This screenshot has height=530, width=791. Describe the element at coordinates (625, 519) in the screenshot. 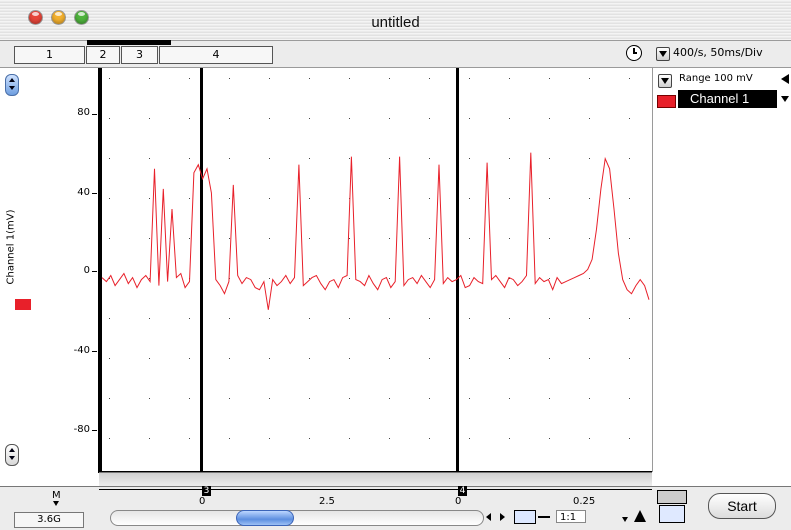

I see `zoom-dropdown-arrow-icon` at that location.